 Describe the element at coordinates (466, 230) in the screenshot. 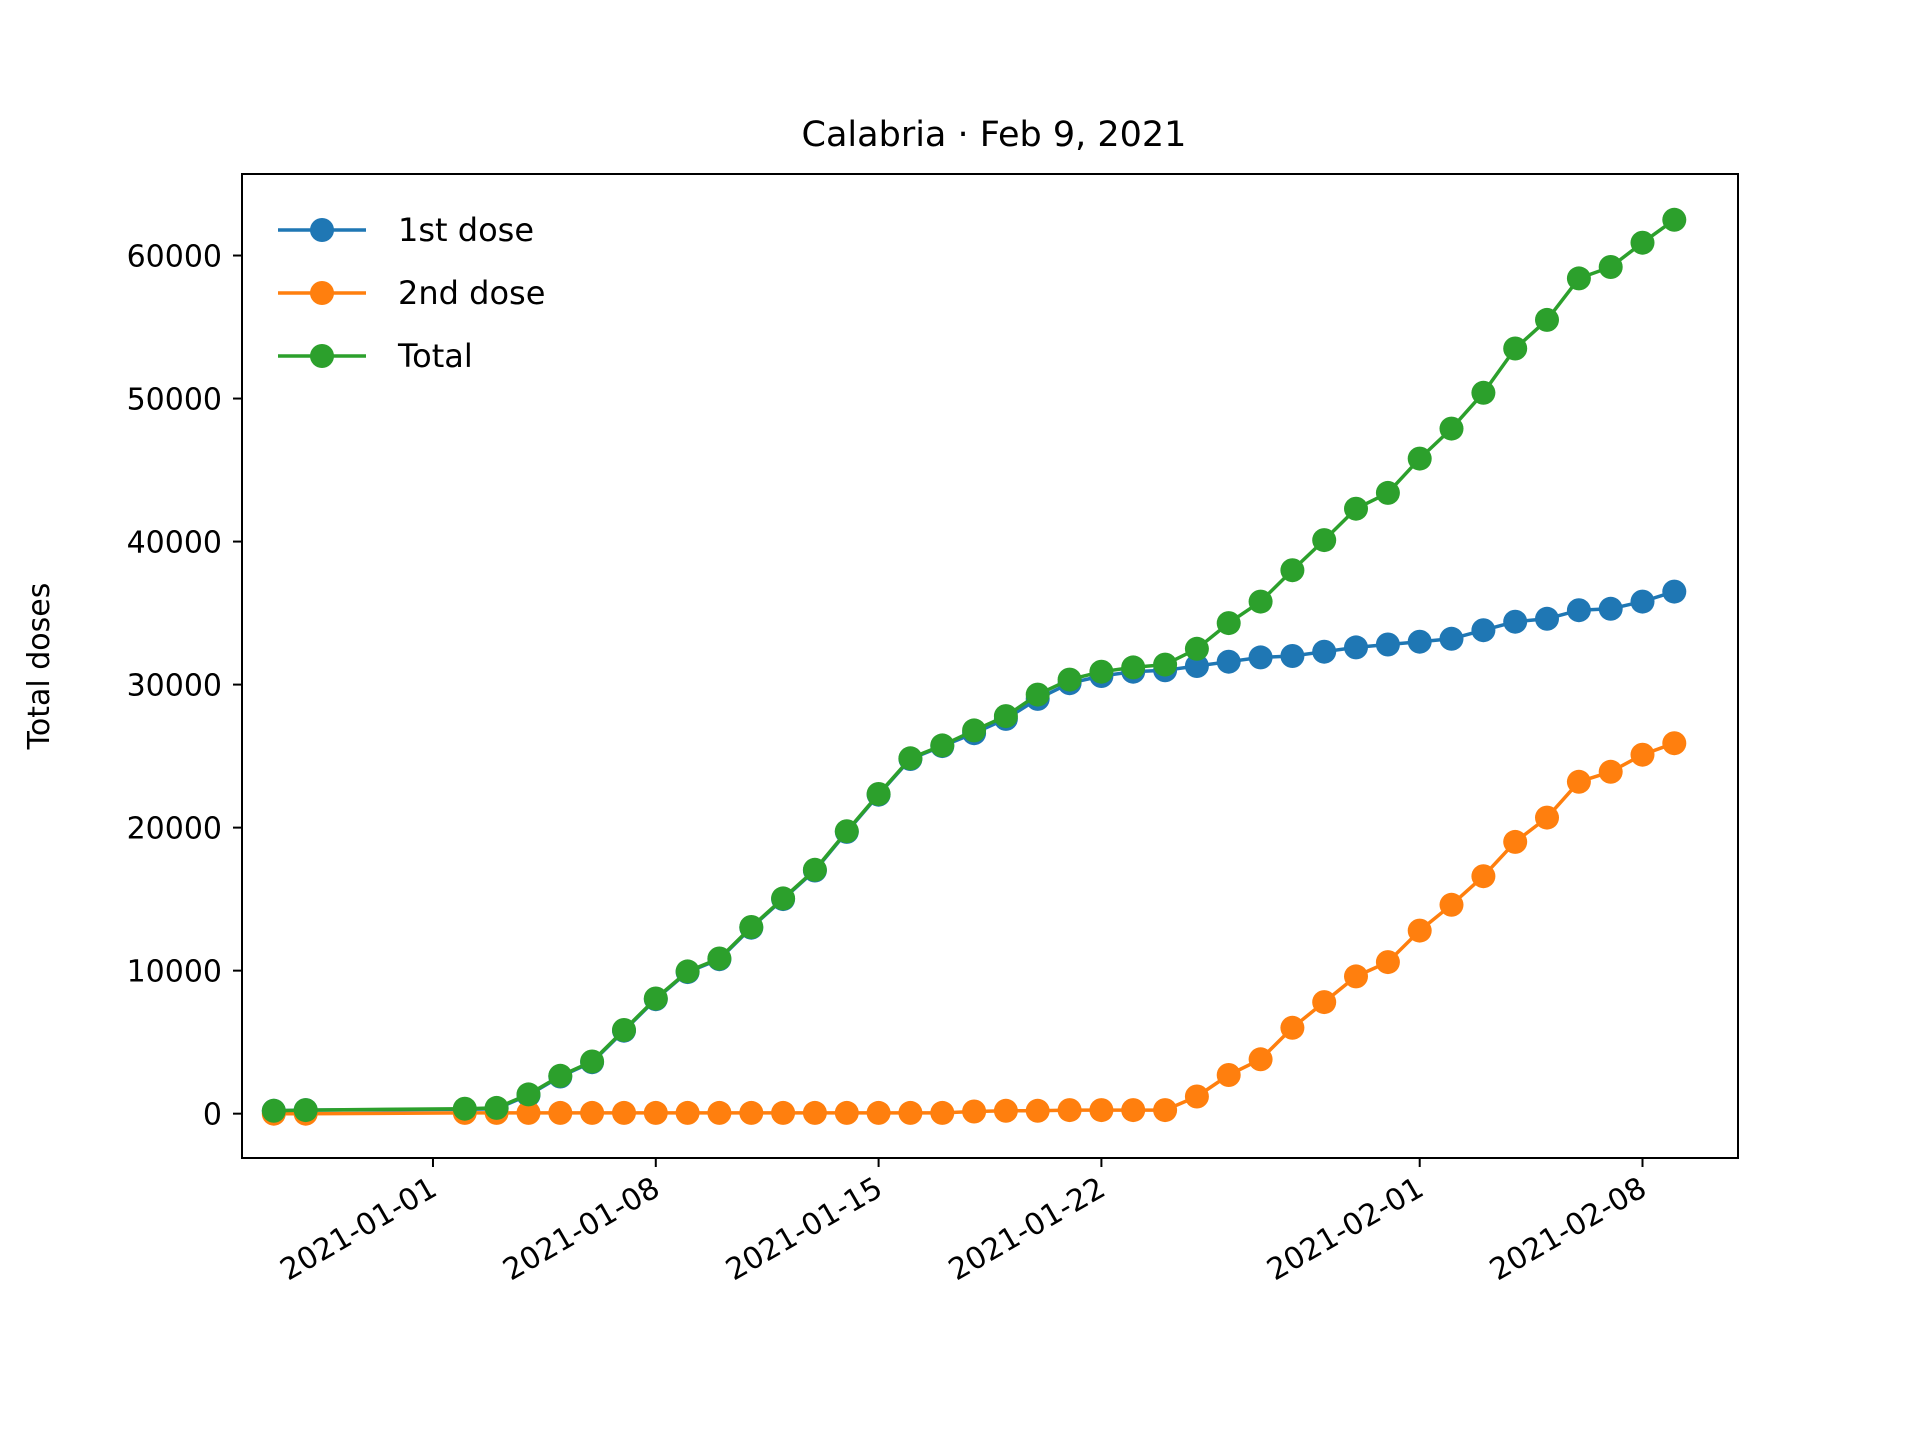

I see `legend-label: 1st dose` at that location.